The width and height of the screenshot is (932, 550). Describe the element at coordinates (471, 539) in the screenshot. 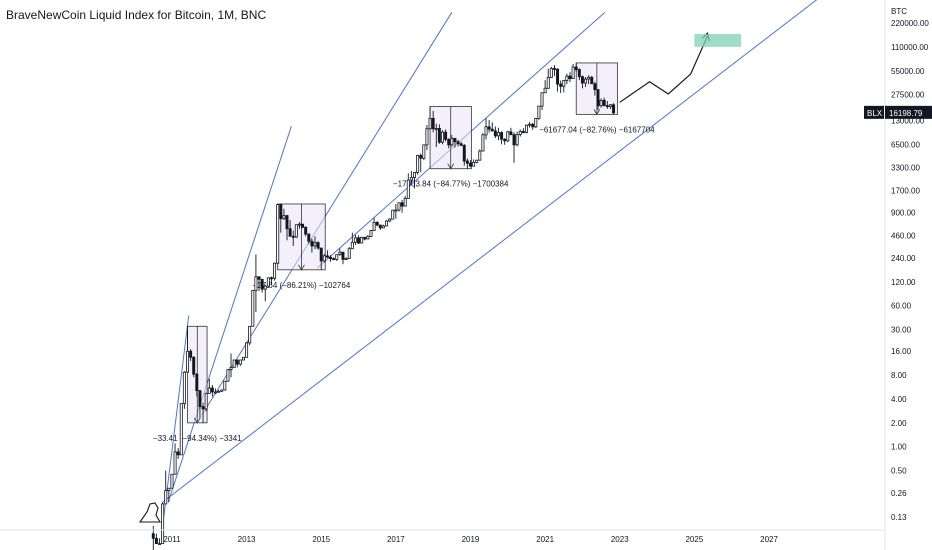

I see `x-tick-label: 2019` at that location.